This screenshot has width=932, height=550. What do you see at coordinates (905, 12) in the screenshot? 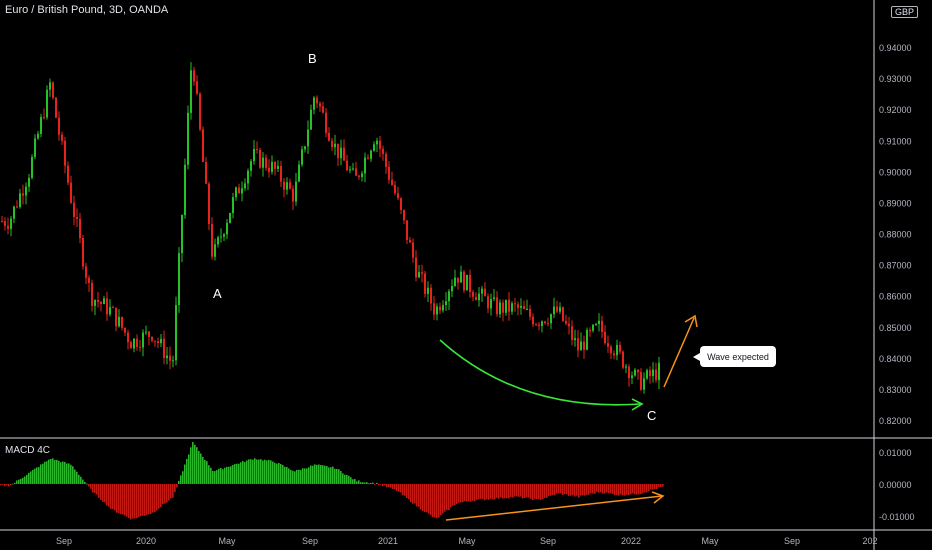
I see `currency-badge: GBP` at bounding box center [905, 12].